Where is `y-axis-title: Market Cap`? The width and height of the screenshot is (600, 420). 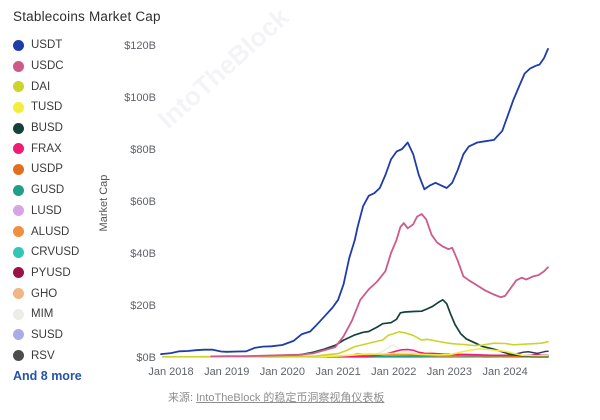 y-axis-title: Market Cap is located at coordinates (104, 203).